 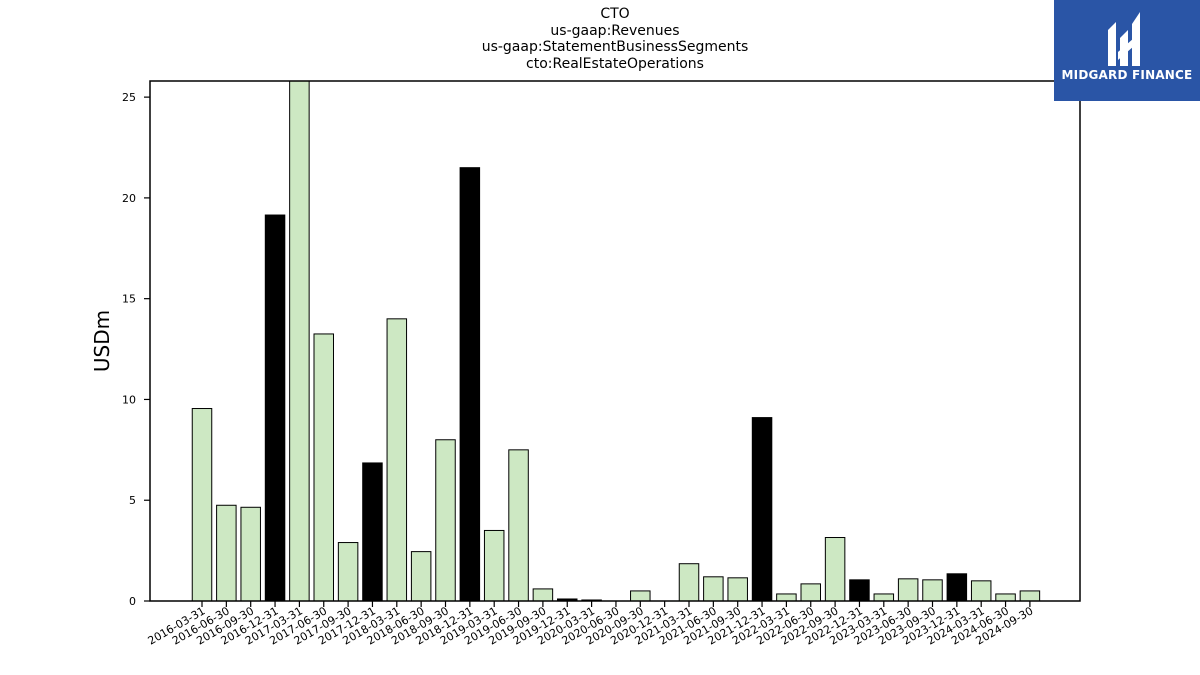 I want to click on title-line-company: CTO, so click(x=615, y=14).